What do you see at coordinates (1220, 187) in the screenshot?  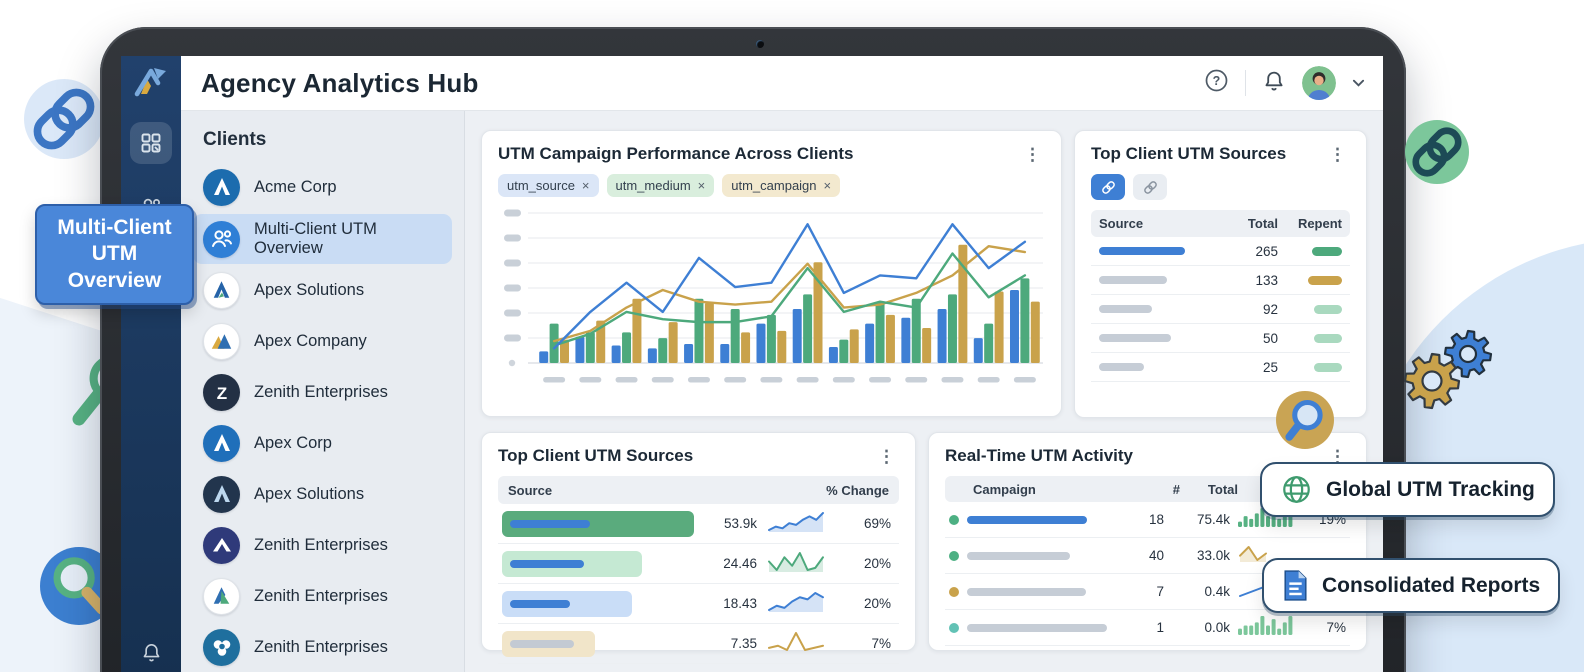 I see `view-toggle-group` at bounding box center [1220, 187].